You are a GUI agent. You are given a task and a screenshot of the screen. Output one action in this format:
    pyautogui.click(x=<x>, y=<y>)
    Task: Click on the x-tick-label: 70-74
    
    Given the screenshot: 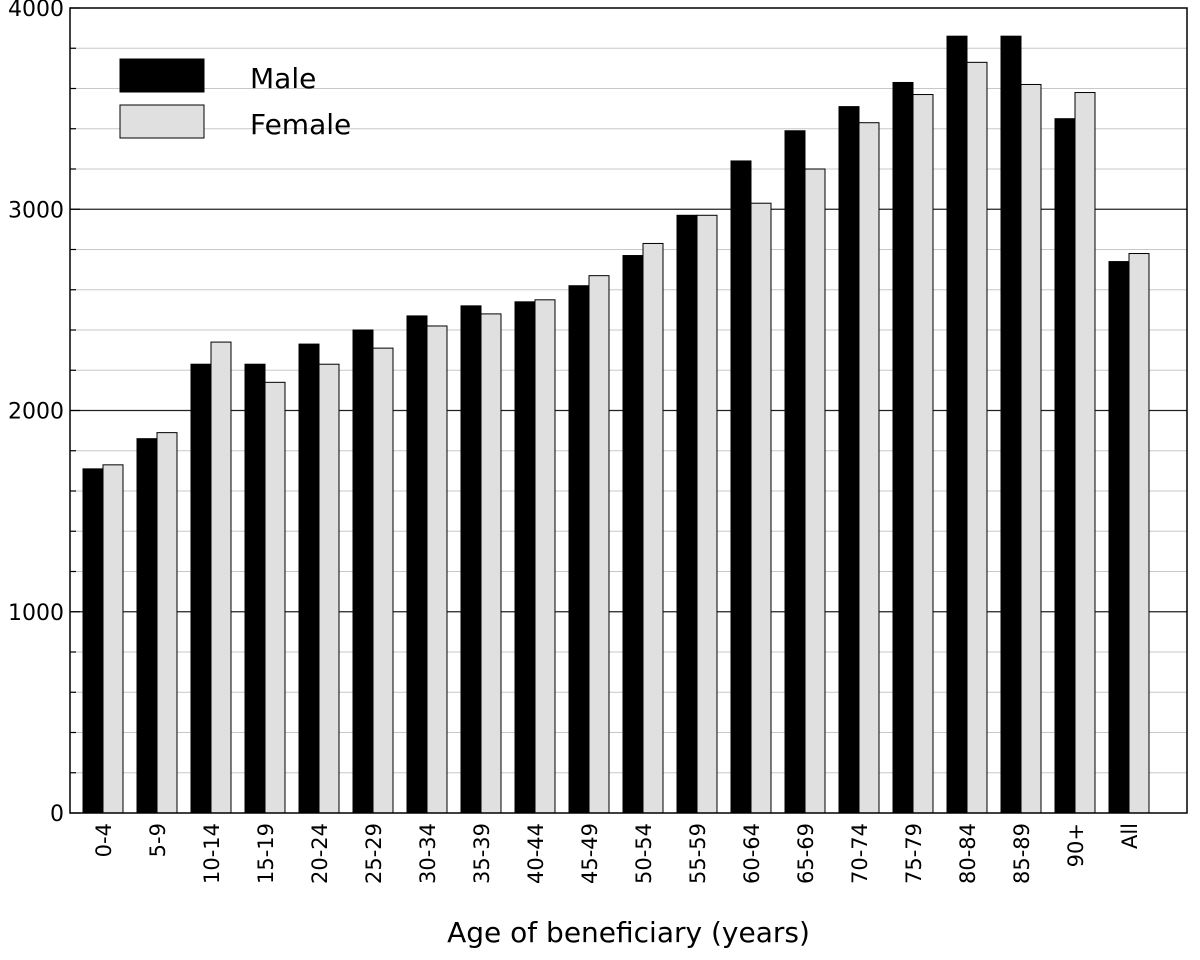 What is the action you would take?
    pyautogui.click(x=860, y=853)
    